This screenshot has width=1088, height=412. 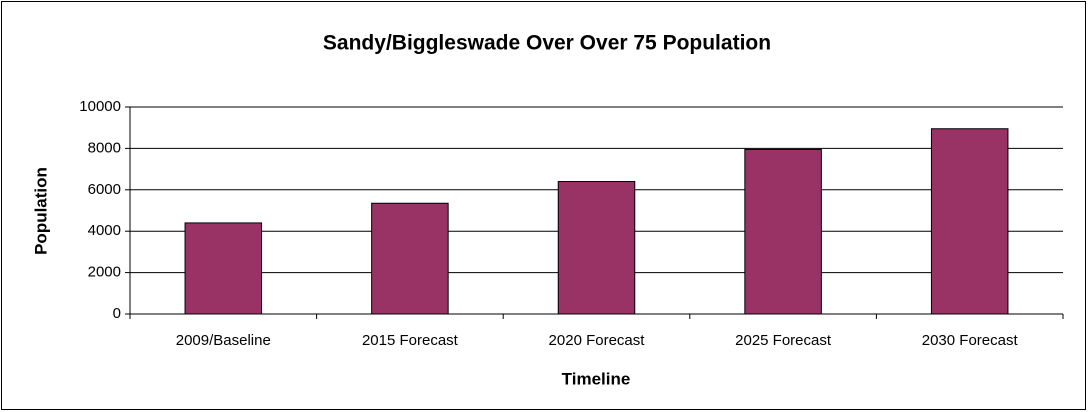 What do you see at coordinates (970, 340) in the screenshot?
I see `x-tick-label: 2030 Forecast` at bounding box center [970, 340].